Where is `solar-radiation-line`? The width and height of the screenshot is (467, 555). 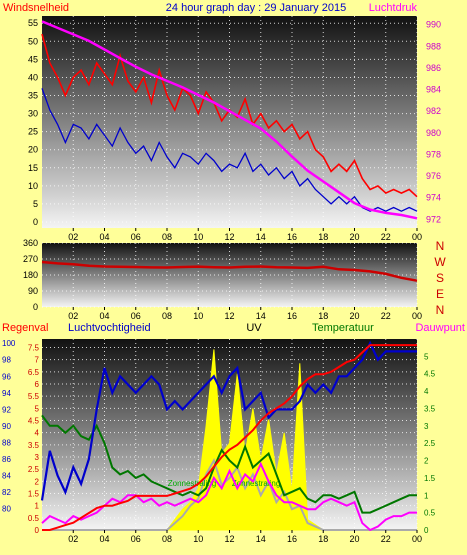
solar-radiation-line is located at coordinates (229, 494).